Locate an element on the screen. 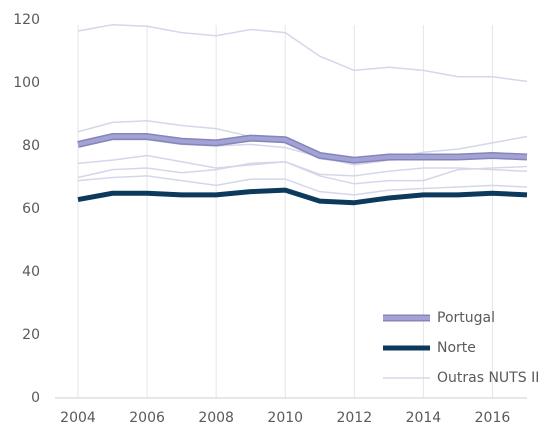  x-tick-label: 2012 is located at coordinates (354, 418).